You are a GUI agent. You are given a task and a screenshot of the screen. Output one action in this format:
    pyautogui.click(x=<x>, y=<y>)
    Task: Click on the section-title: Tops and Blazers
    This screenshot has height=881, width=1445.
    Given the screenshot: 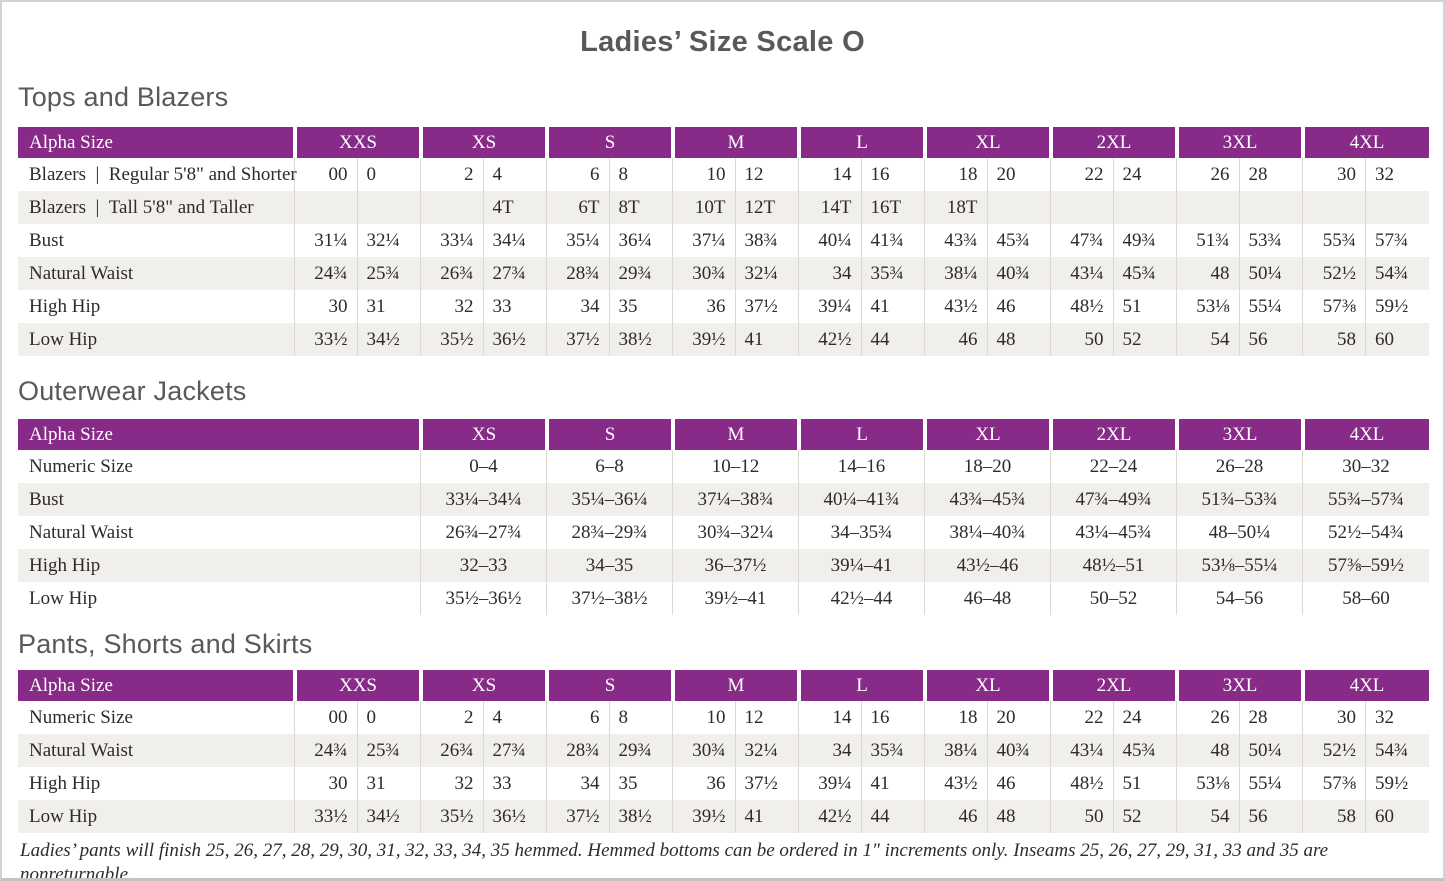 What is the action you would take?
    pyautogui.click(x=123, y=97)
    